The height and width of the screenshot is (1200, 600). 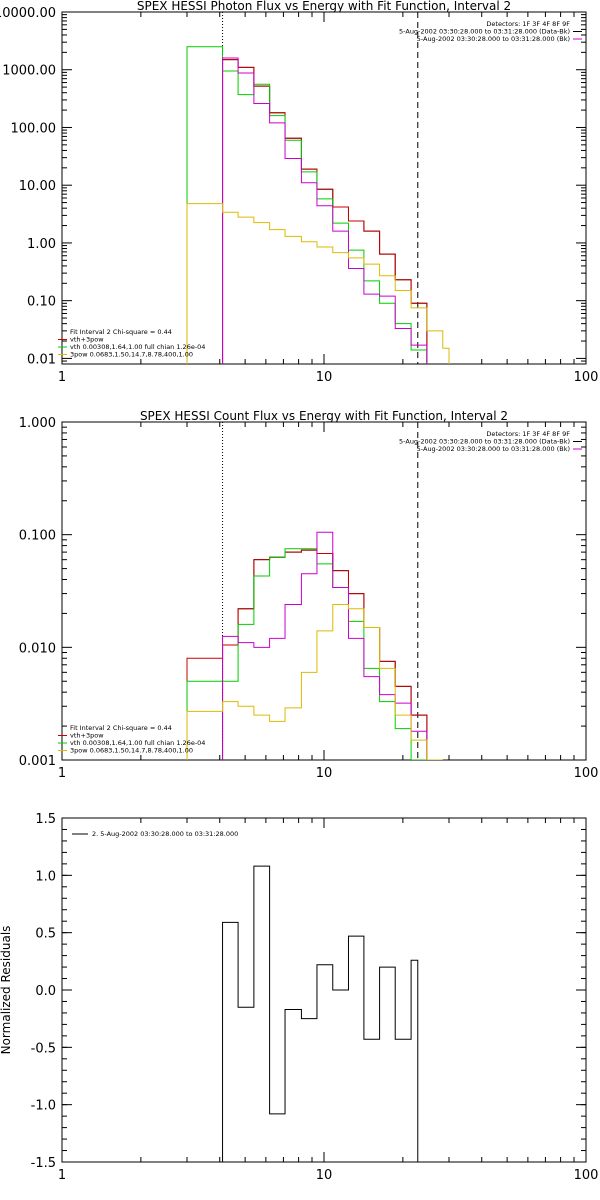 I want to click on y-tick-label: 0.10, so click(x=41, y=302).